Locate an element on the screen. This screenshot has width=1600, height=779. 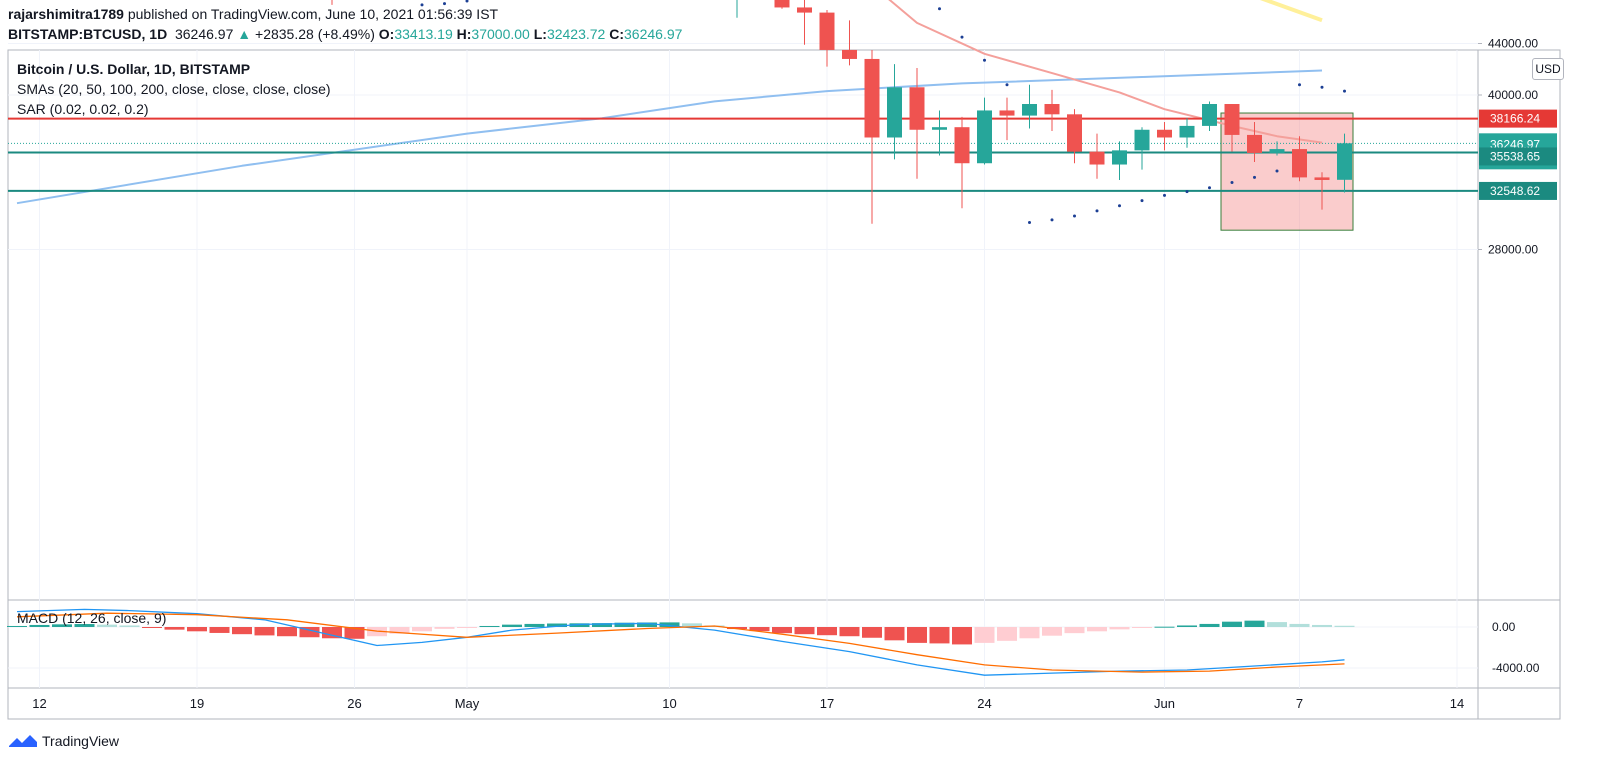
last-price: 36246.97 is located at coordinates (204, 34).